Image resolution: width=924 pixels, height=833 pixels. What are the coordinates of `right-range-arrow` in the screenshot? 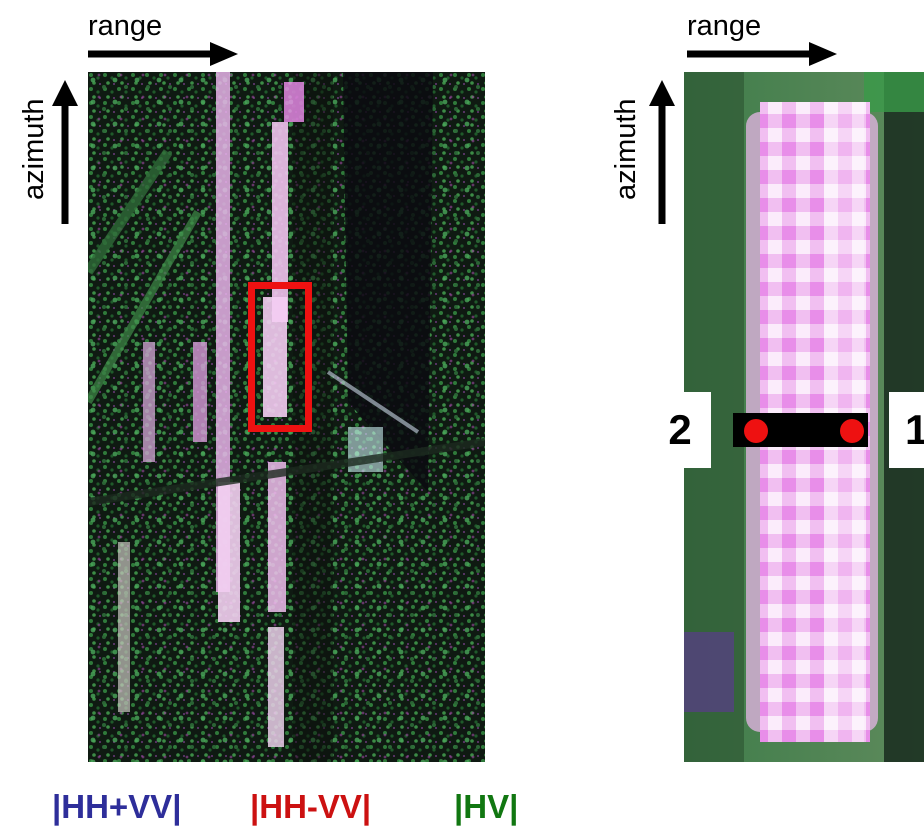 It's located at (762, 54).